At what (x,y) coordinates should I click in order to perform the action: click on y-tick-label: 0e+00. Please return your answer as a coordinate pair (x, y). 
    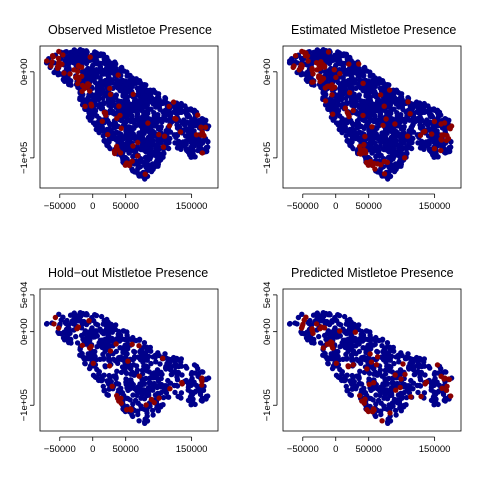
    Looking at the image, I should click on (267, 331).